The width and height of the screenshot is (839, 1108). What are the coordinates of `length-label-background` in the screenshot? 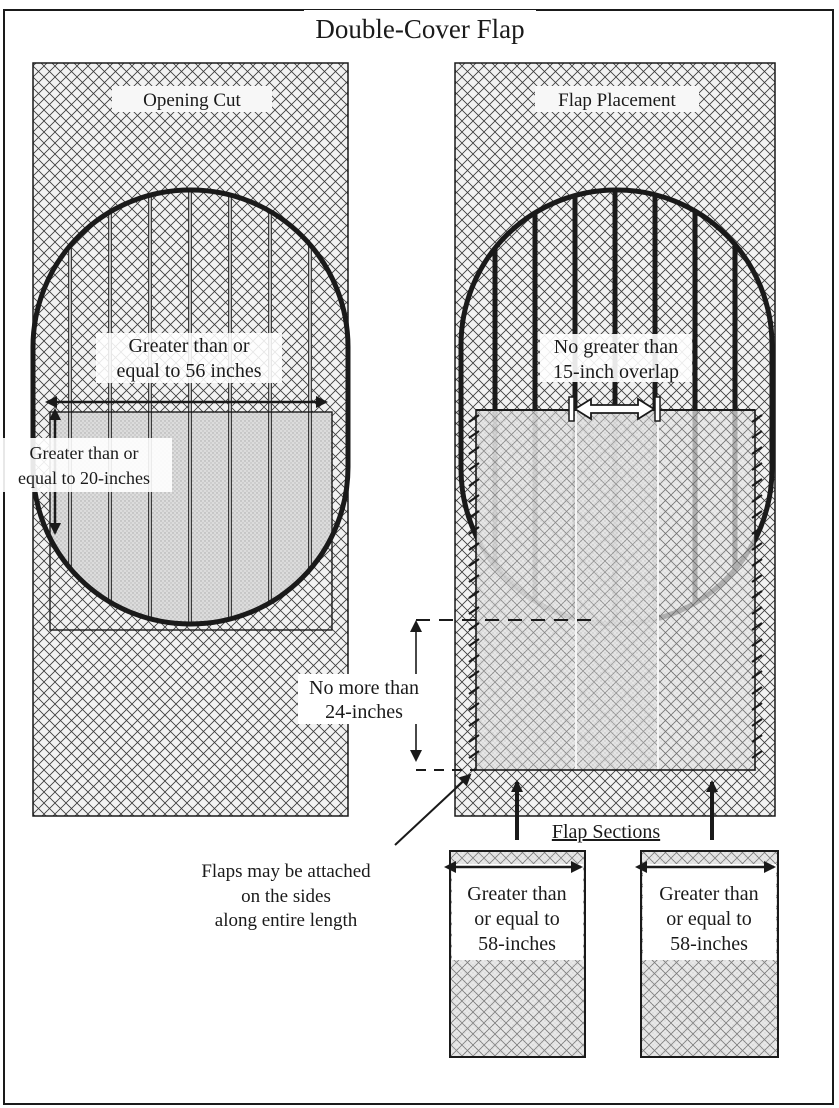 It's located at (364, 699).